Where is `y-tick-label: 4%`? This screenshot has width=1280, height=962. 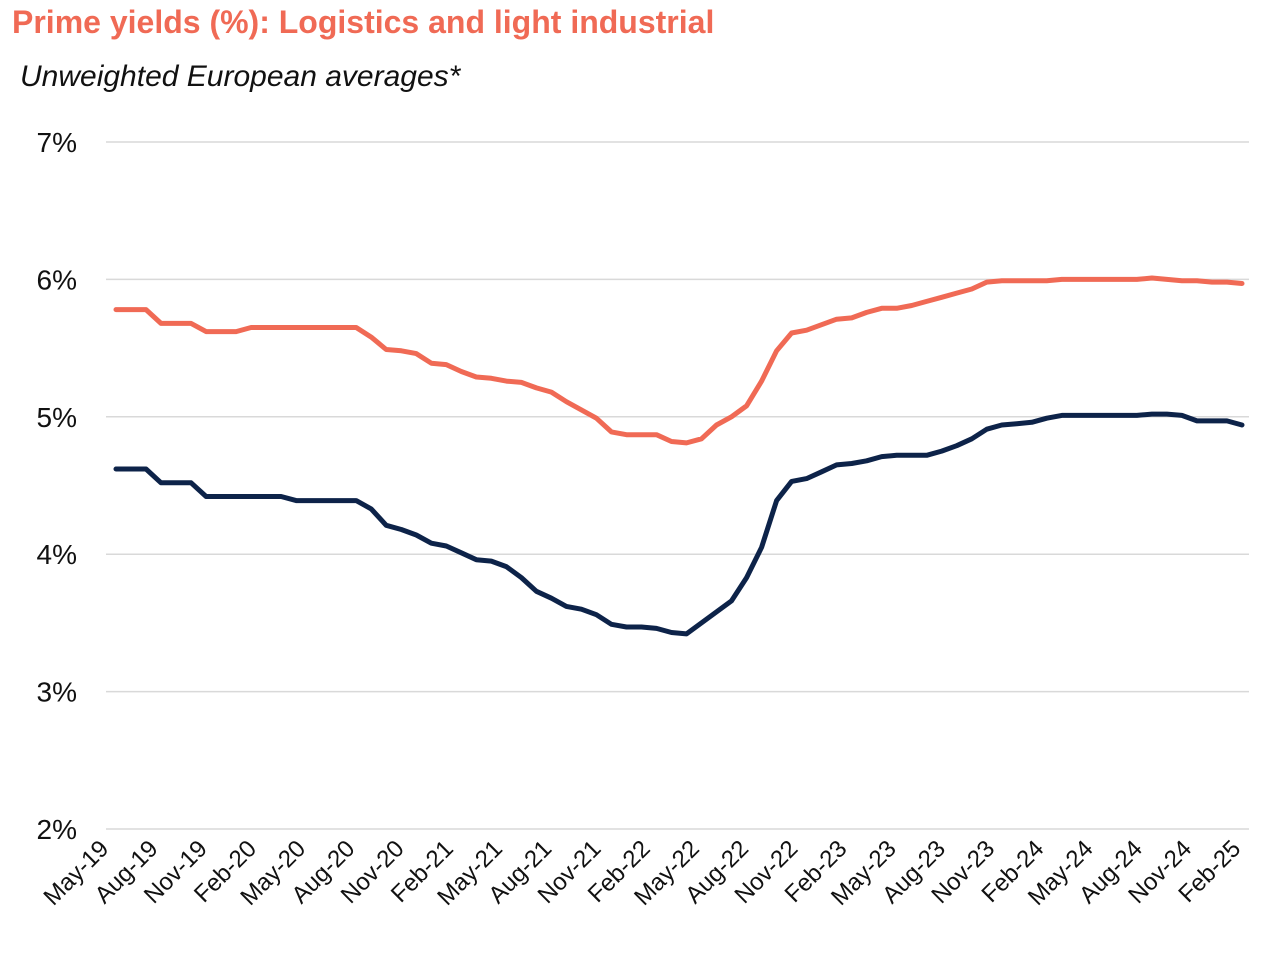 y-tick-label: 4% is located at coordinates (57, 554).